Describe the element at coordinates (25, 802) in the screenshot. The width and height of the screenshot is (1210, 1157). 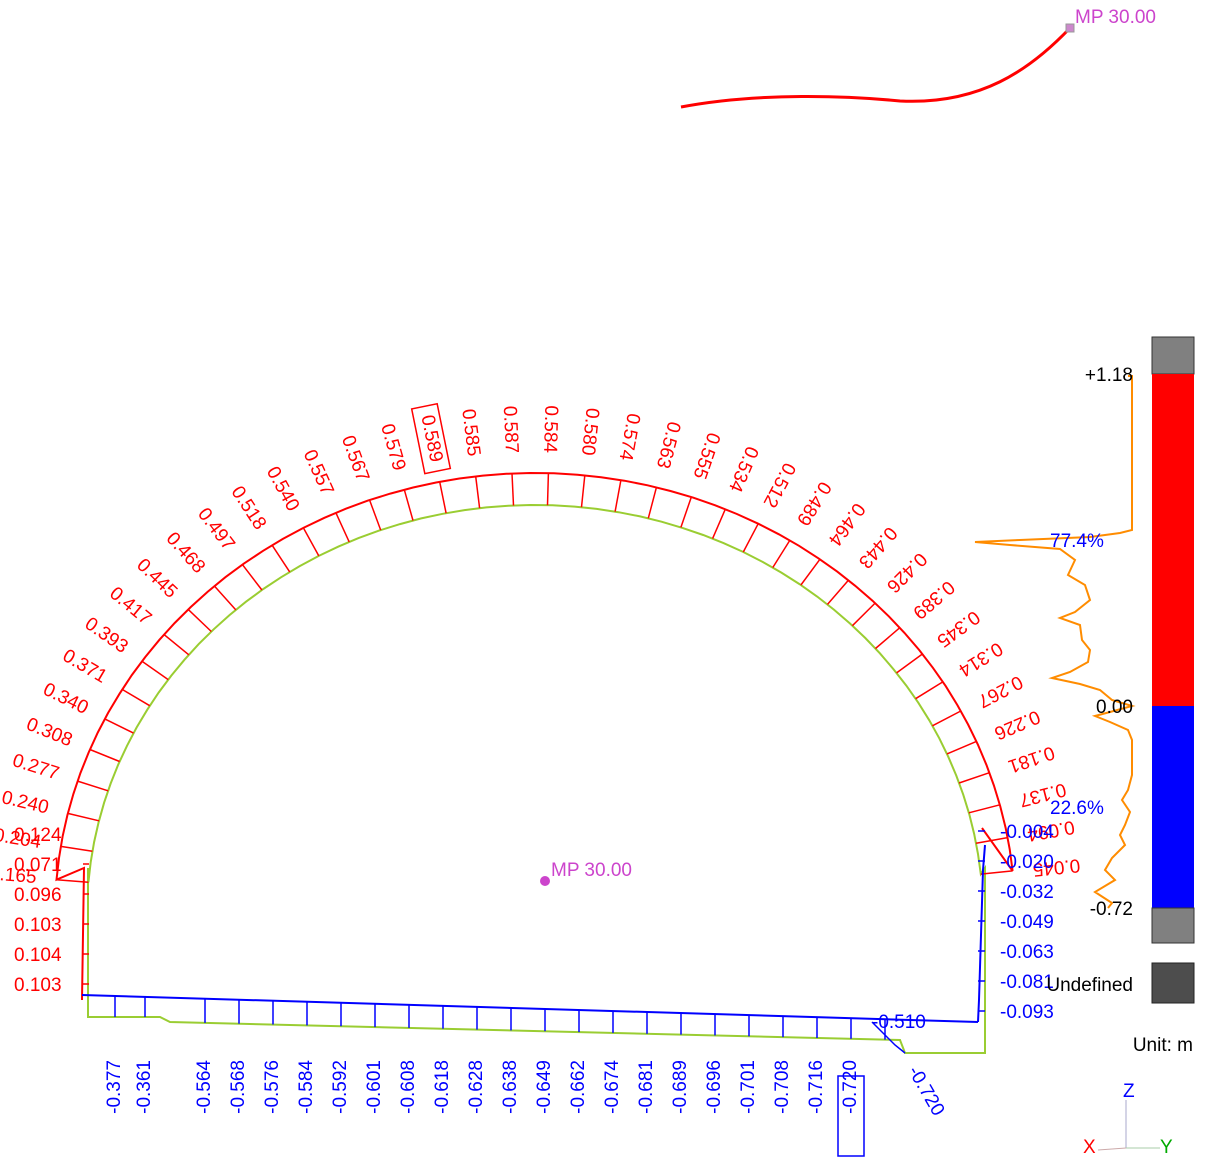
I see `arch-value-label: 0.240` at that location.